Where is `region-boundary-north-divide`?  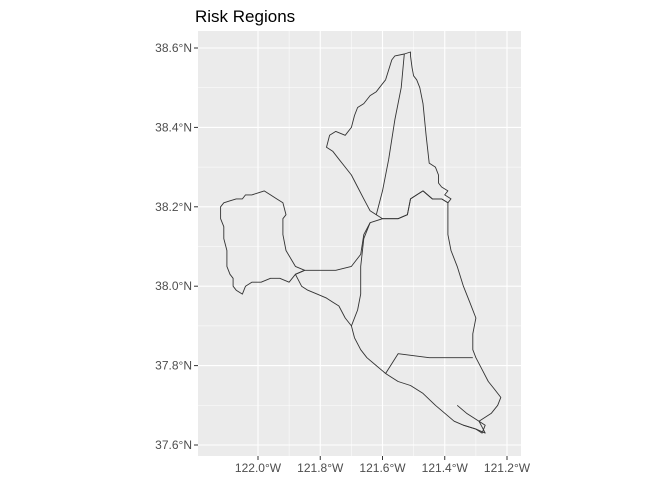
region-boundary-north-divide is located at coordinates (390, 134).